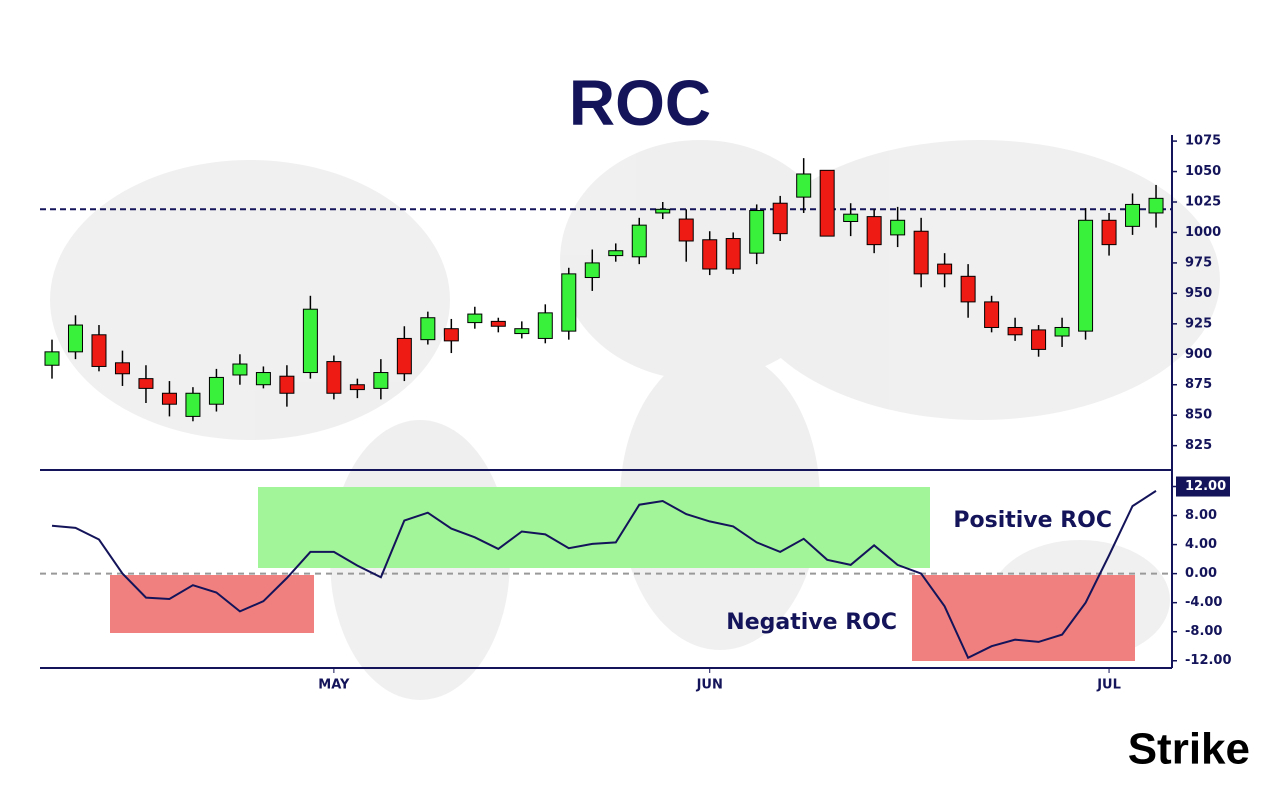 This screenshot has height=800, width=1280. I want to click on chart-title: ROC, so click(640, 103).